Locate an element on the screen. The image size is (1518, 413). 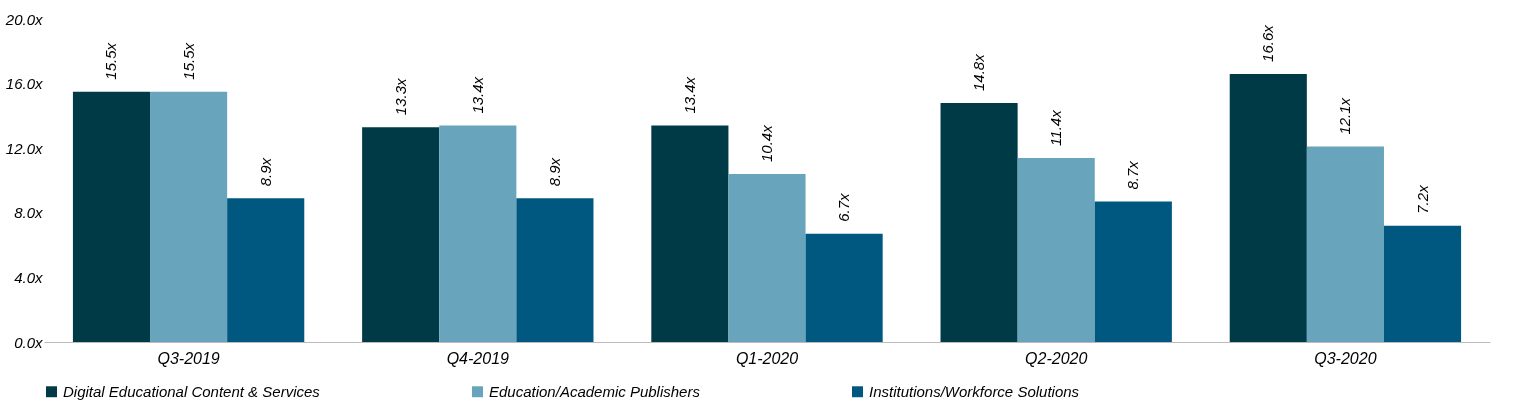
x-tick-label: Q2-2020 is located at coordinates (1056, 358).